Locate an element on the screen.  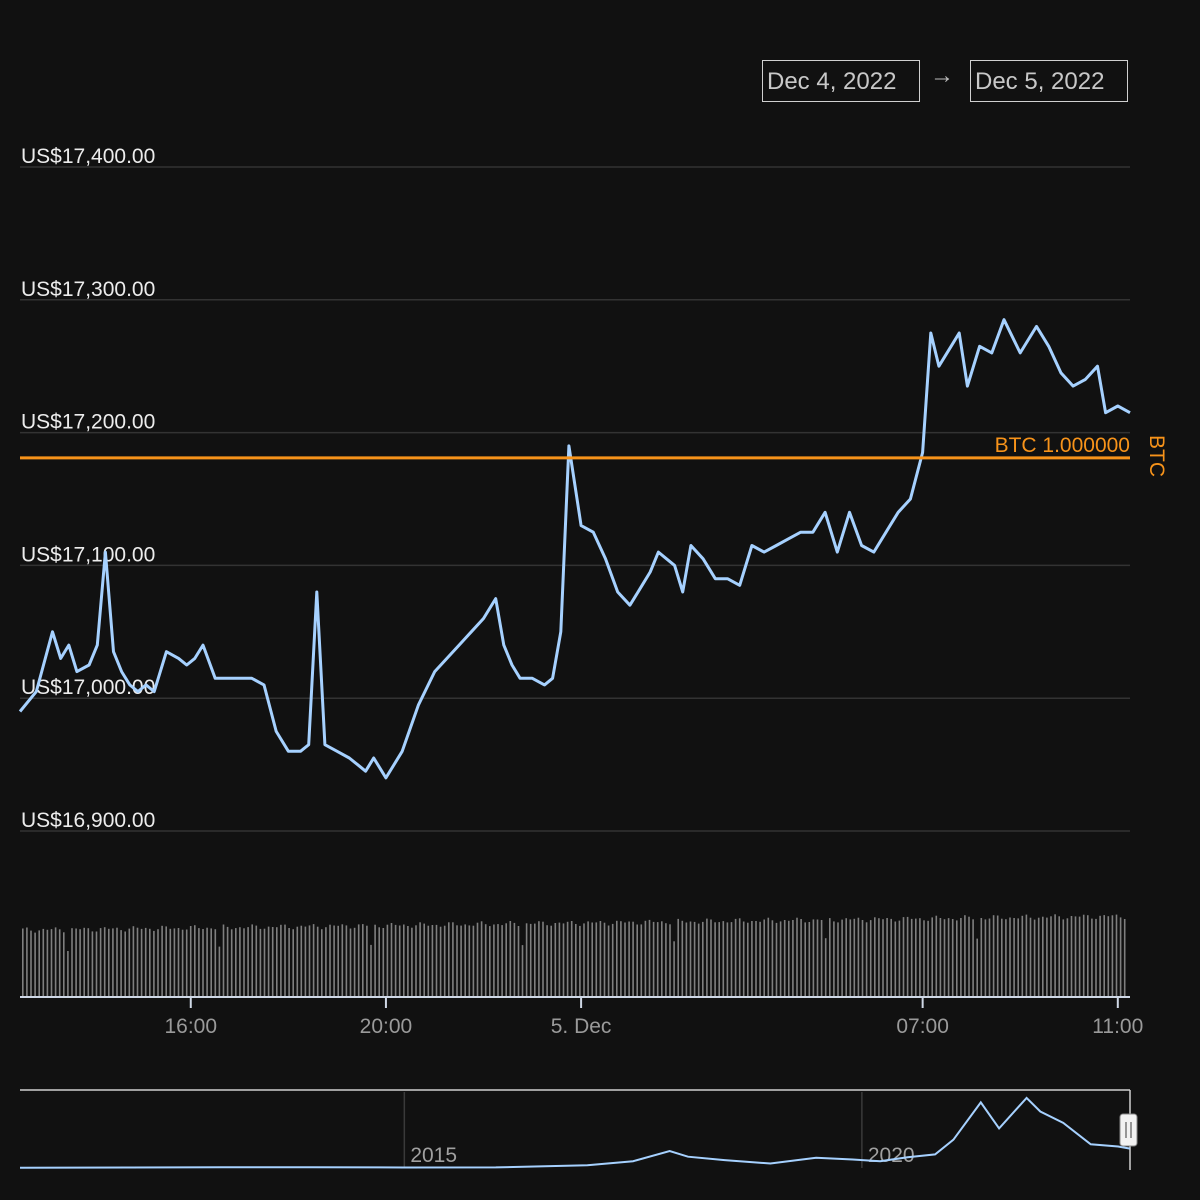
y-tick-label: US$17,200.00 is located at coordinates (88, 422).